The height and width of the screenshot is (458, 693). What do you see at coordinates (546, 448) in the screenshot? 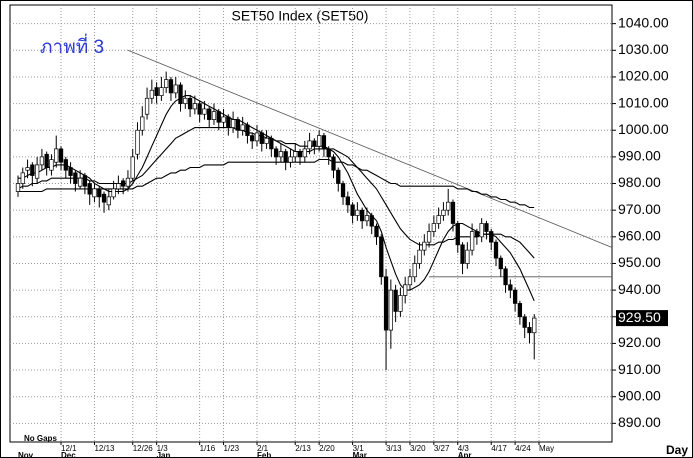
I see `x-tick-label: May` at bounding box center [546, 448].